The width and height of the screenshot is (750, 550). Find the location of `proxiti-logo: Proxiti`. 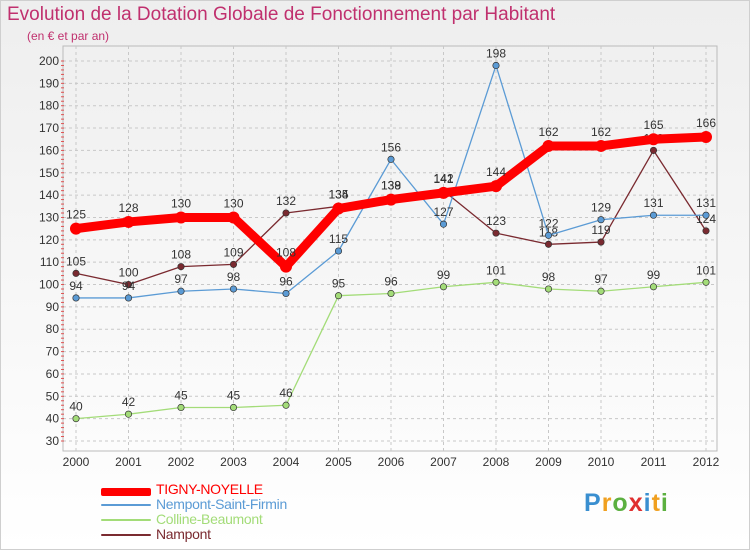

proxiti-logo: Proxiti is located at coordinates (626, 503).